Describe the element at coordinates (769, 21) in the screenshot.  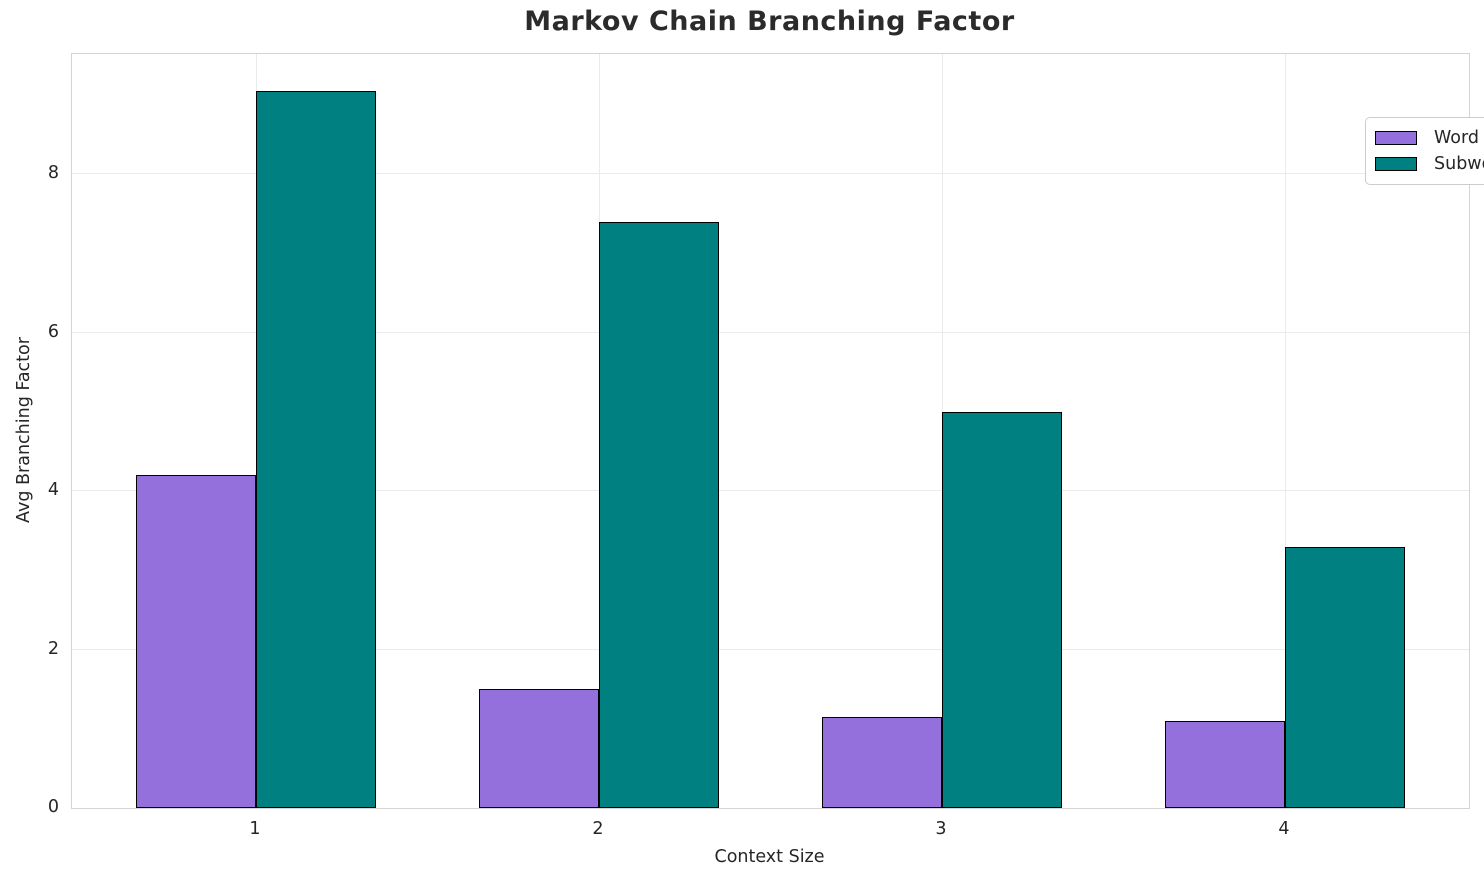
I see `chart-title: Markov Chain Branching Factor` at that location.